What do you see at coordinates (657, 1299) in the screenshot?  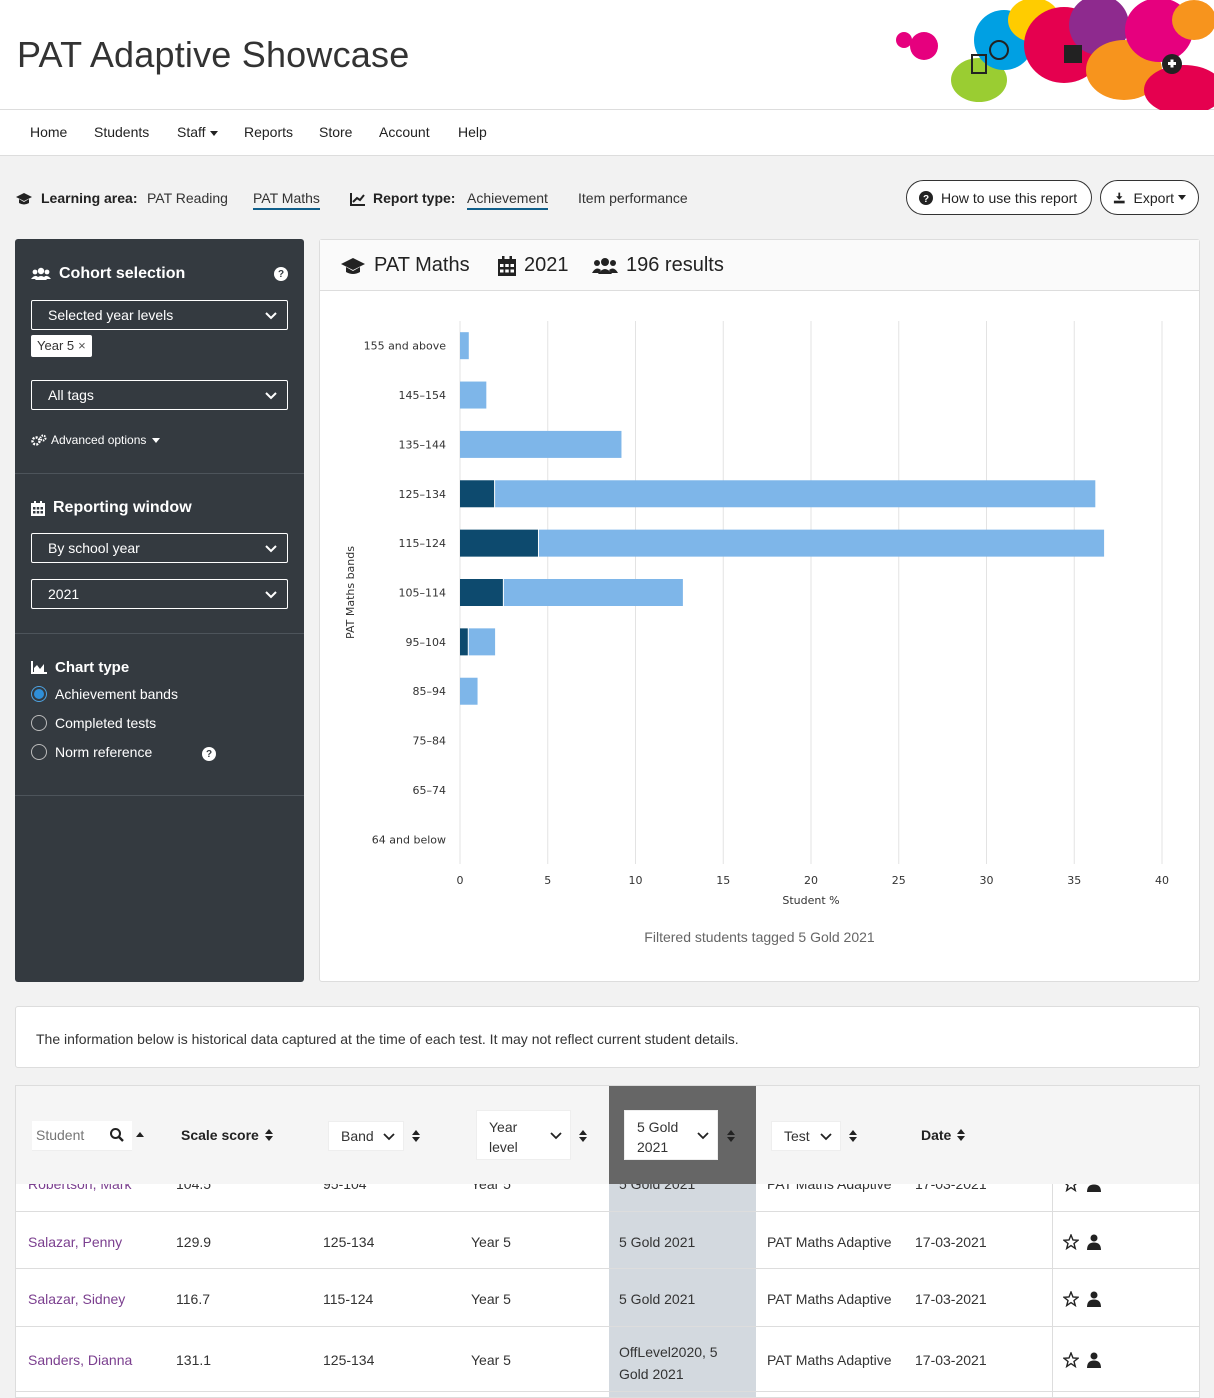 I see `tag-cell: 5 Gold 2021` at bounding box center [657, 1299].